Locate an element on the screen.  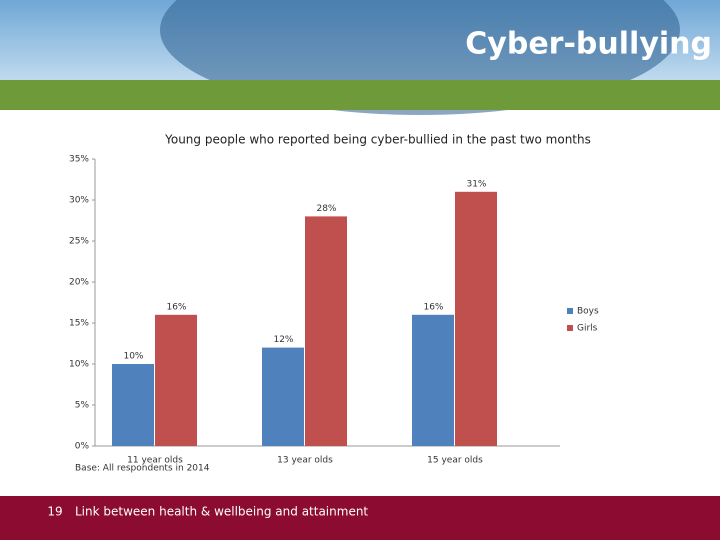
legend-label: Girls is located at coordinates (587, 329).